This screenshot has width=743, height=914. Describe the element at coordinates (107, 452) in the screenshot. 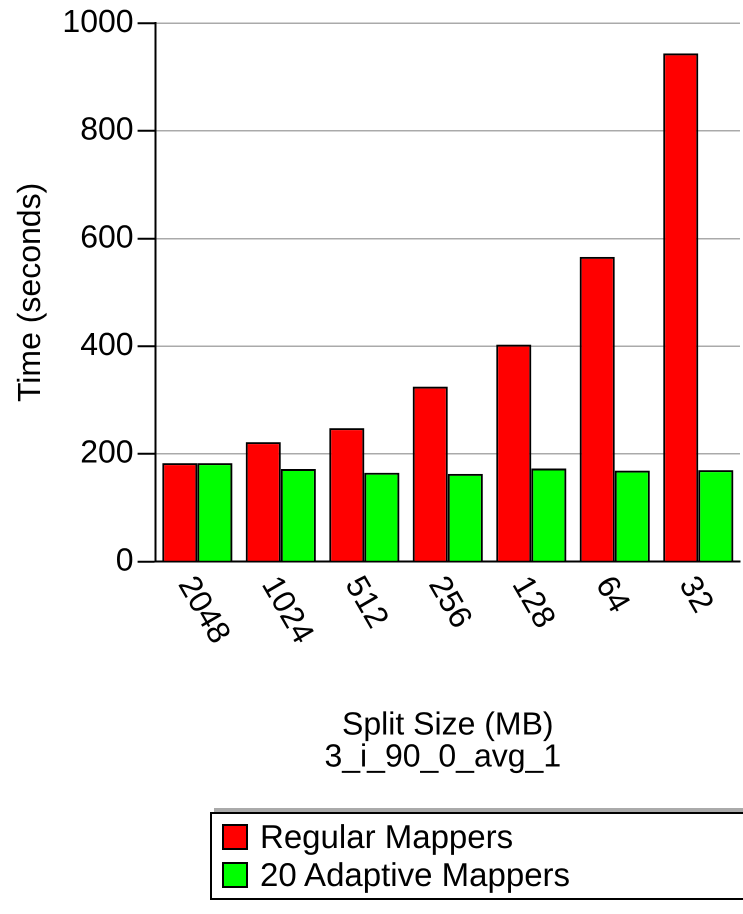

I see `y-tick-label: 200` at that location.